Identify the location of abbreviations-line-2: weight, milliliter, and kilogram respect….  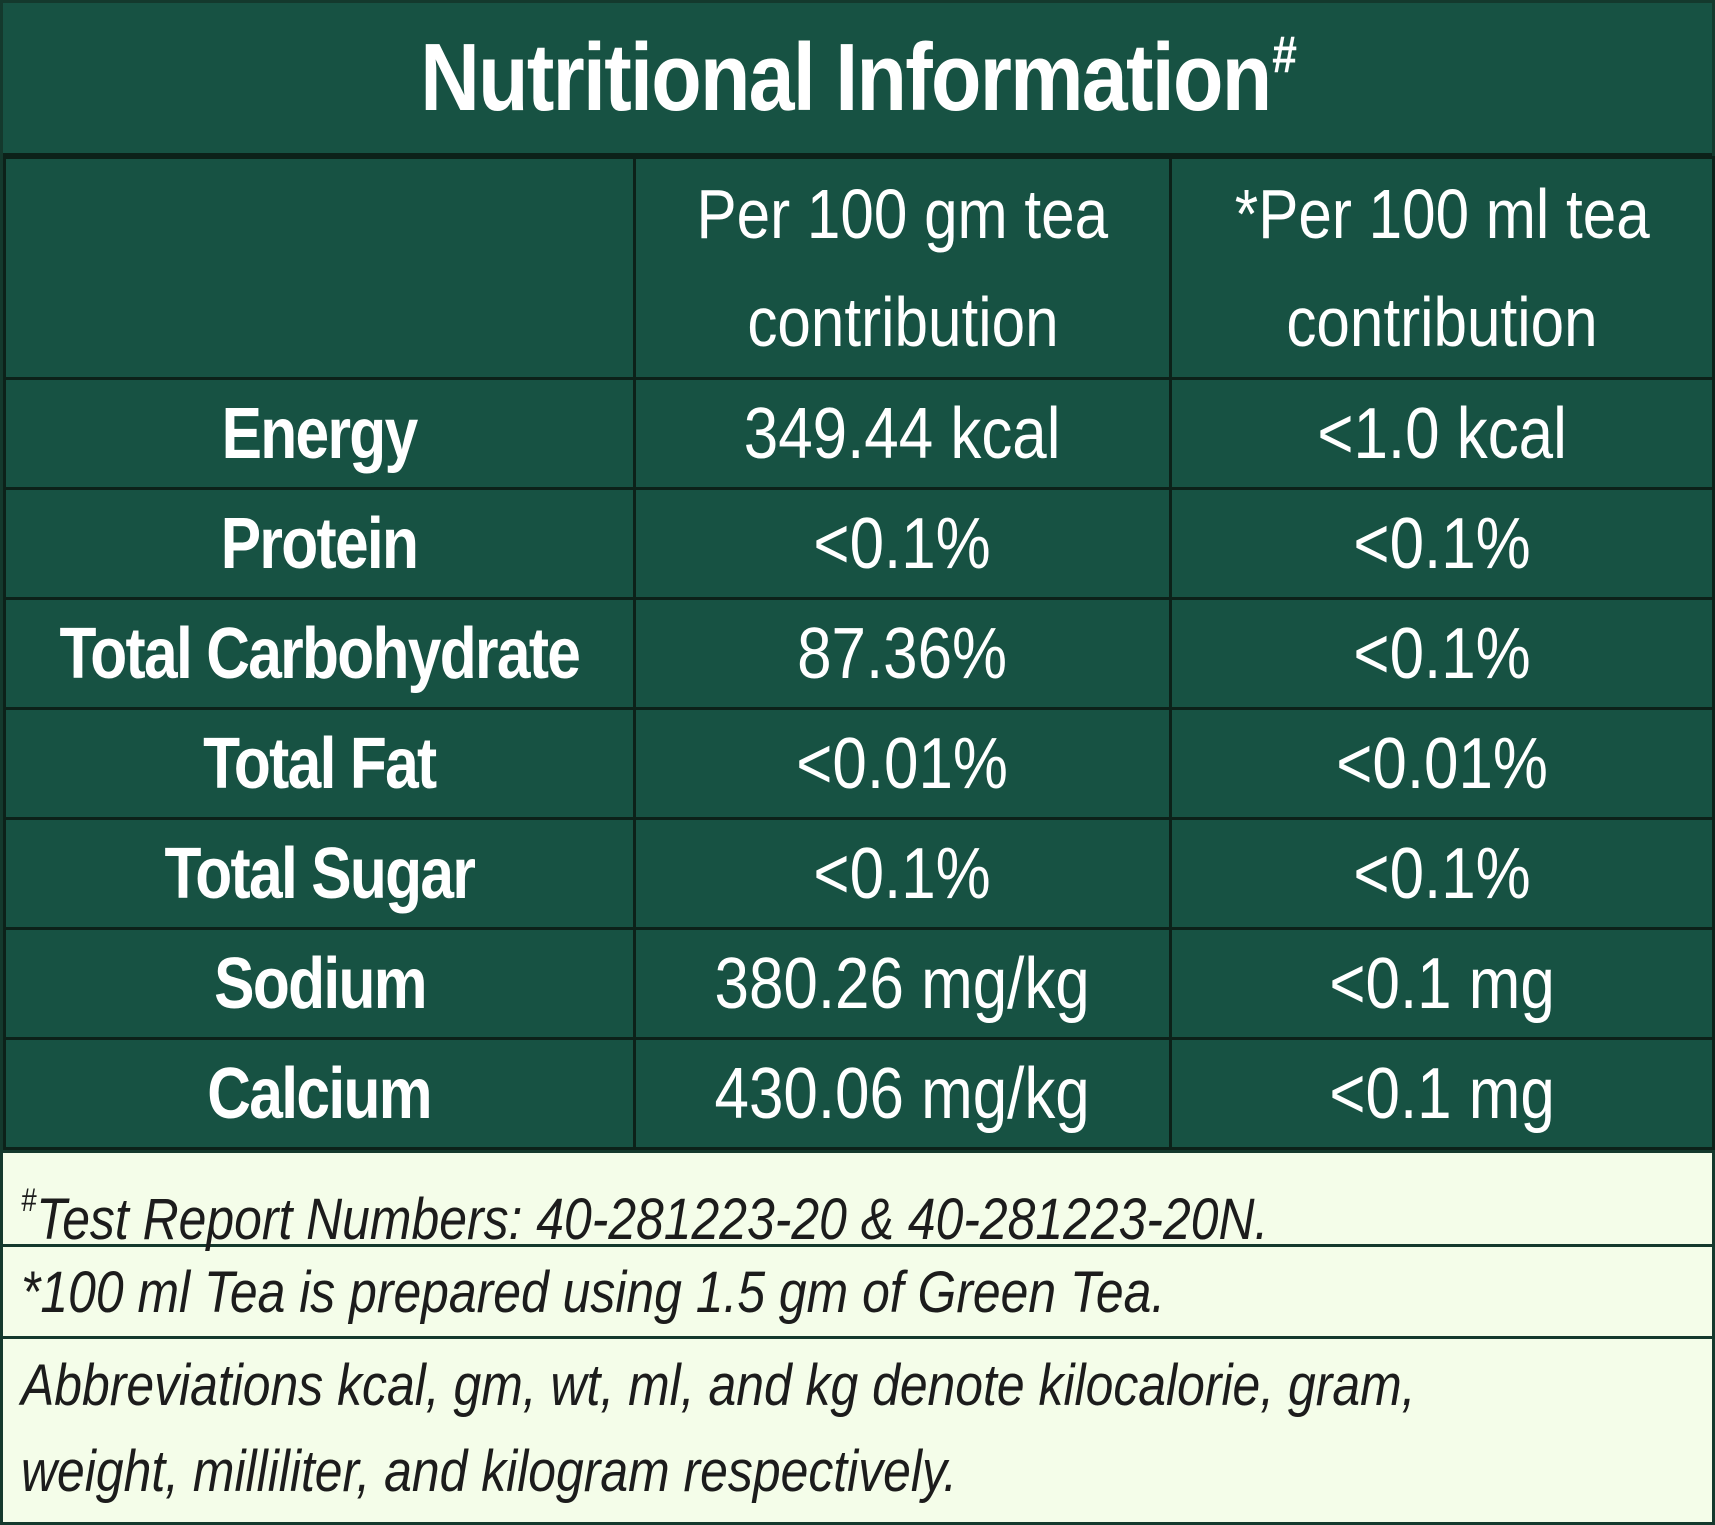
(489, 1471).